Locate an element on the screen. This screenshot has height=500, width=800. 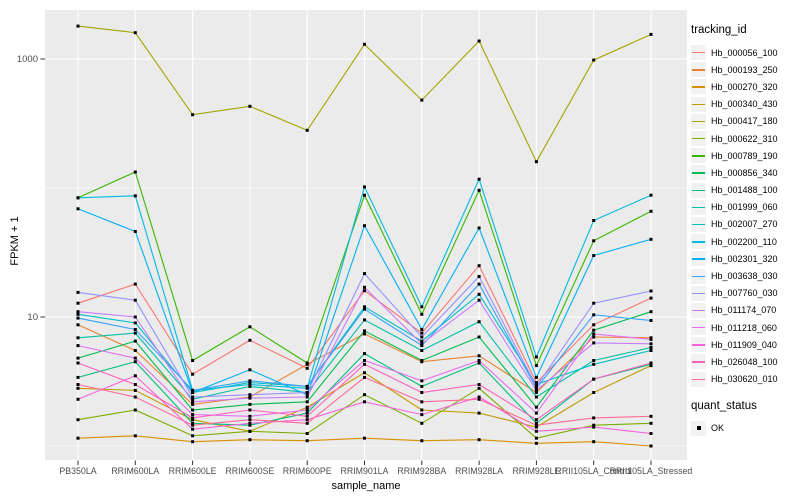
legend-item-label: Hb_002200_110 is located at coordinates (744, 241).